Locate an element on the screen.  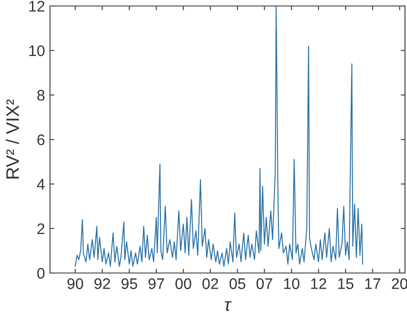
x-tick-label: 97 is located at coordinates (156, 284).